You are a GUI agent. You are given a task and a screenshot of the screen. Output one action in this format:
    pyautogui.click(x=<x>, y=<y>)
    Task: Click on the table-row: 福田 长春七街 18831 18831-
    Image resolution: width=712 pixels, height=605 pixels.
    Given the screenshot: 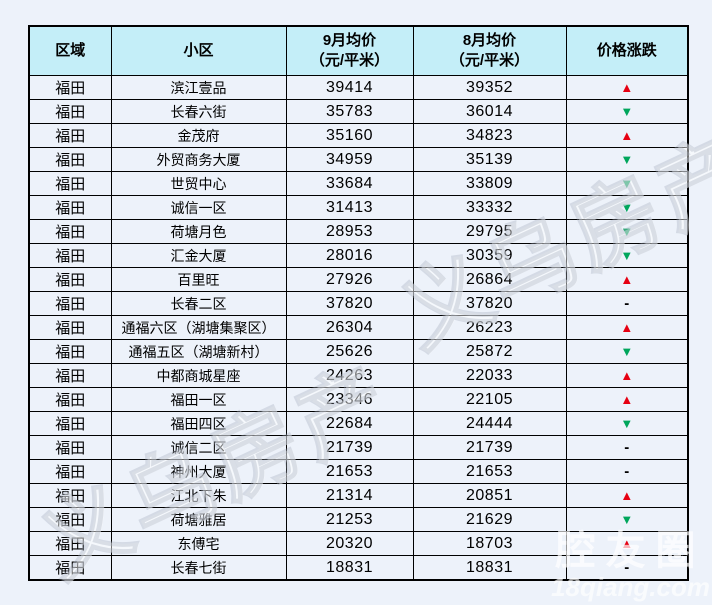 What is the action you would take?
    pyautogui.click(x=358, y=568)
    